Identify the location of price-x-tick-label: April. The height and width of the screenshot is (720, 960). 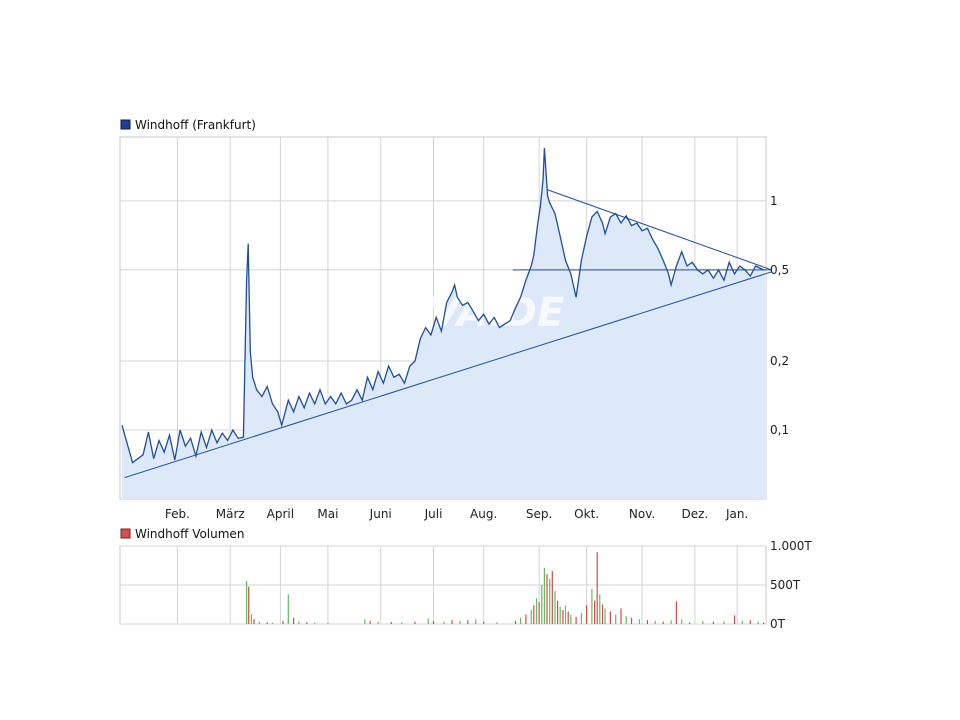
(280, 514).